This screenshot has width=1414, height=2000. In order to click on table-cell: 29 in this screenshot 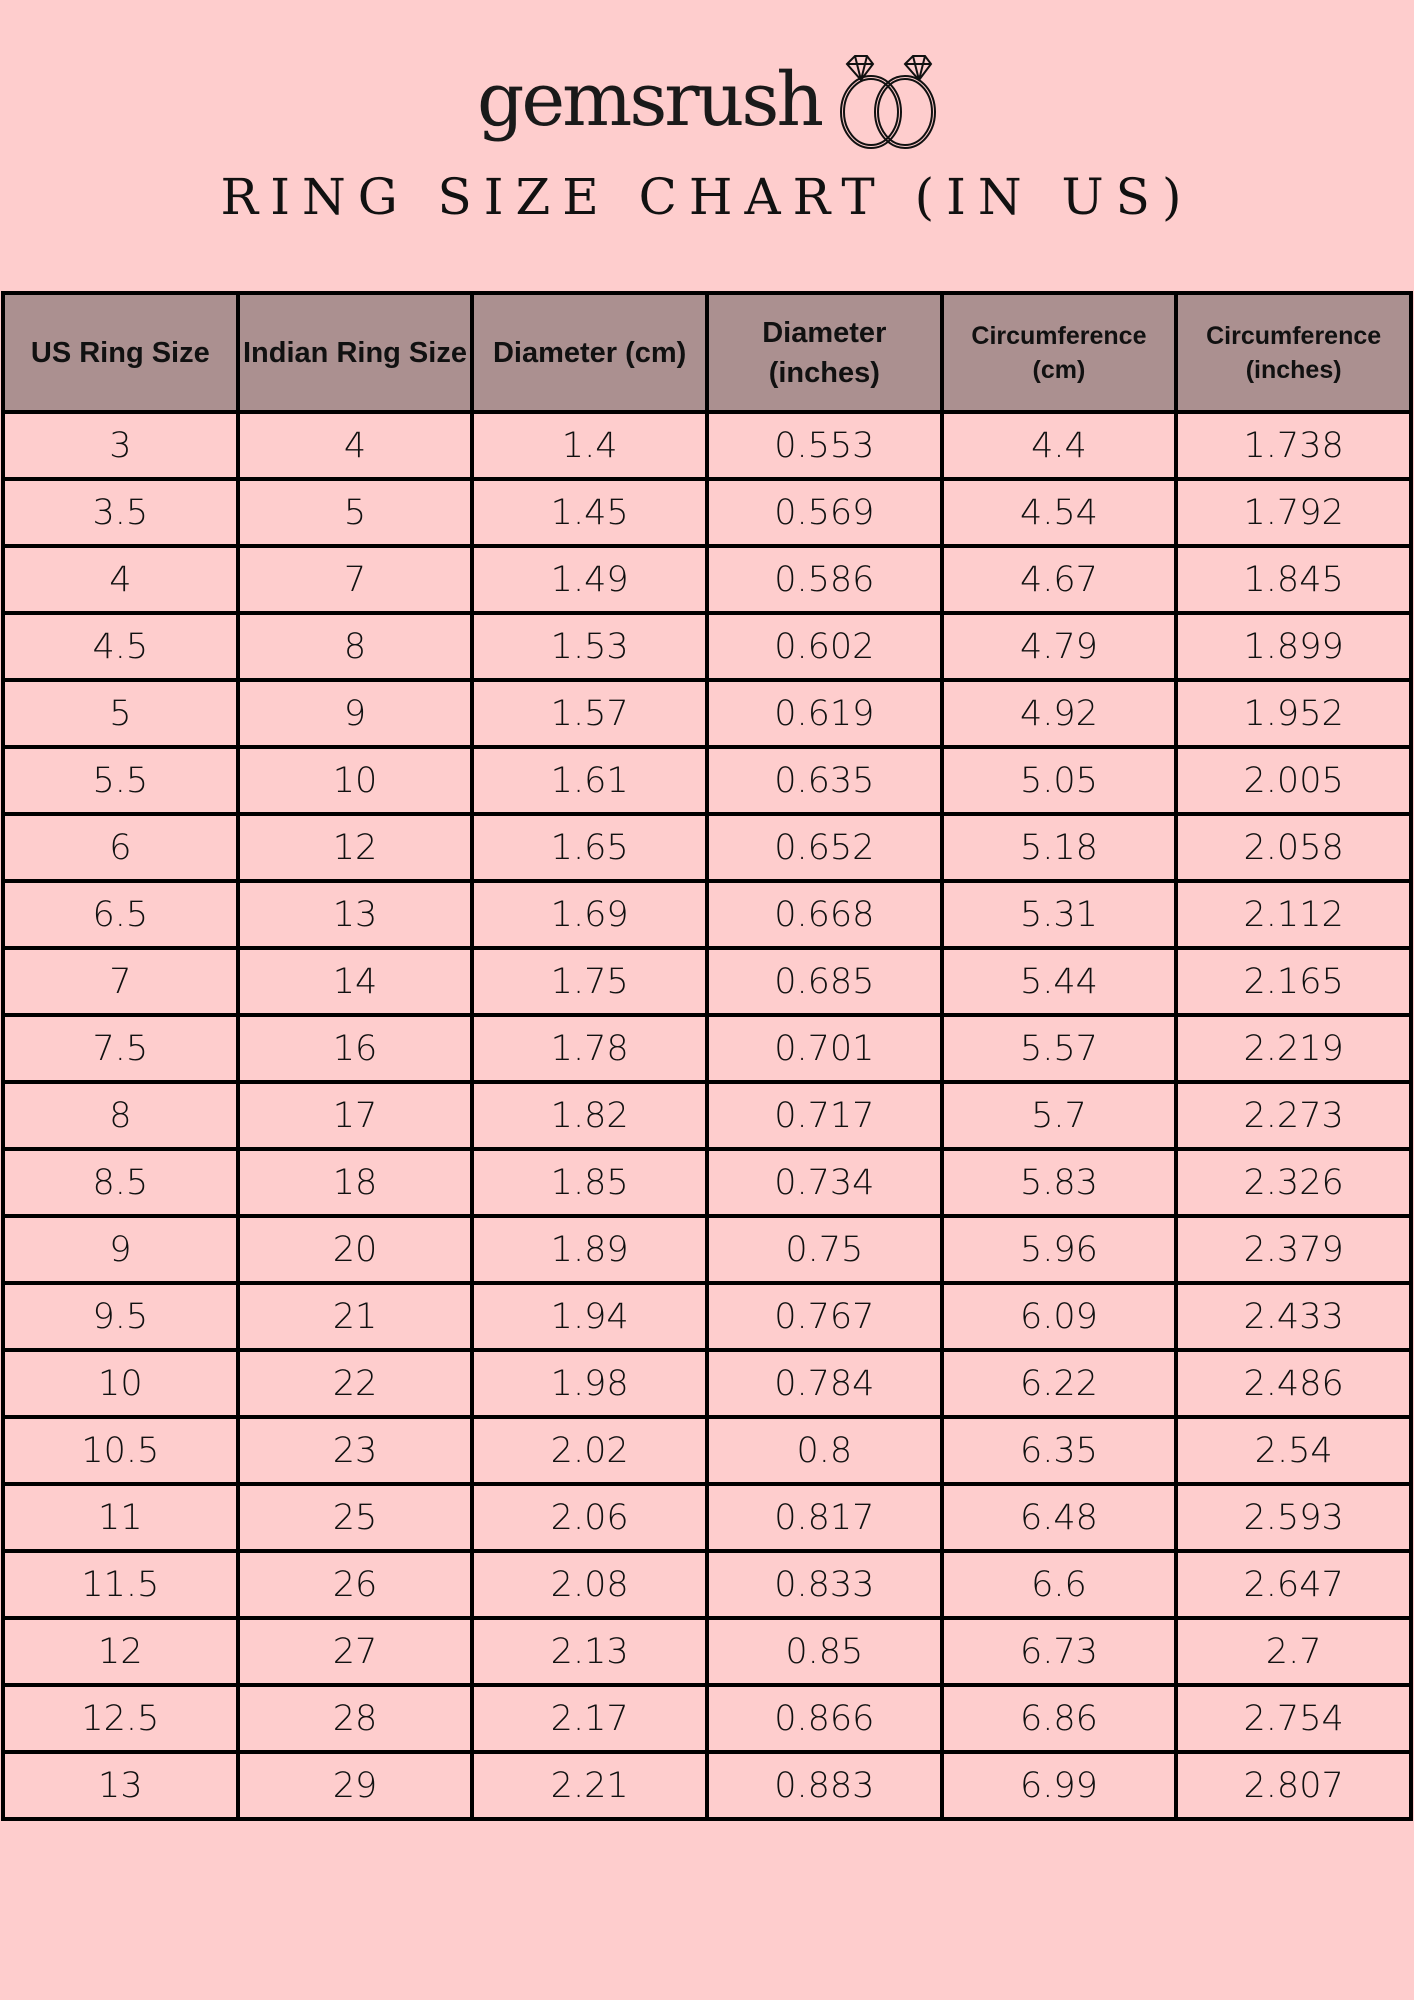, I will do `click(355, 1785)`.